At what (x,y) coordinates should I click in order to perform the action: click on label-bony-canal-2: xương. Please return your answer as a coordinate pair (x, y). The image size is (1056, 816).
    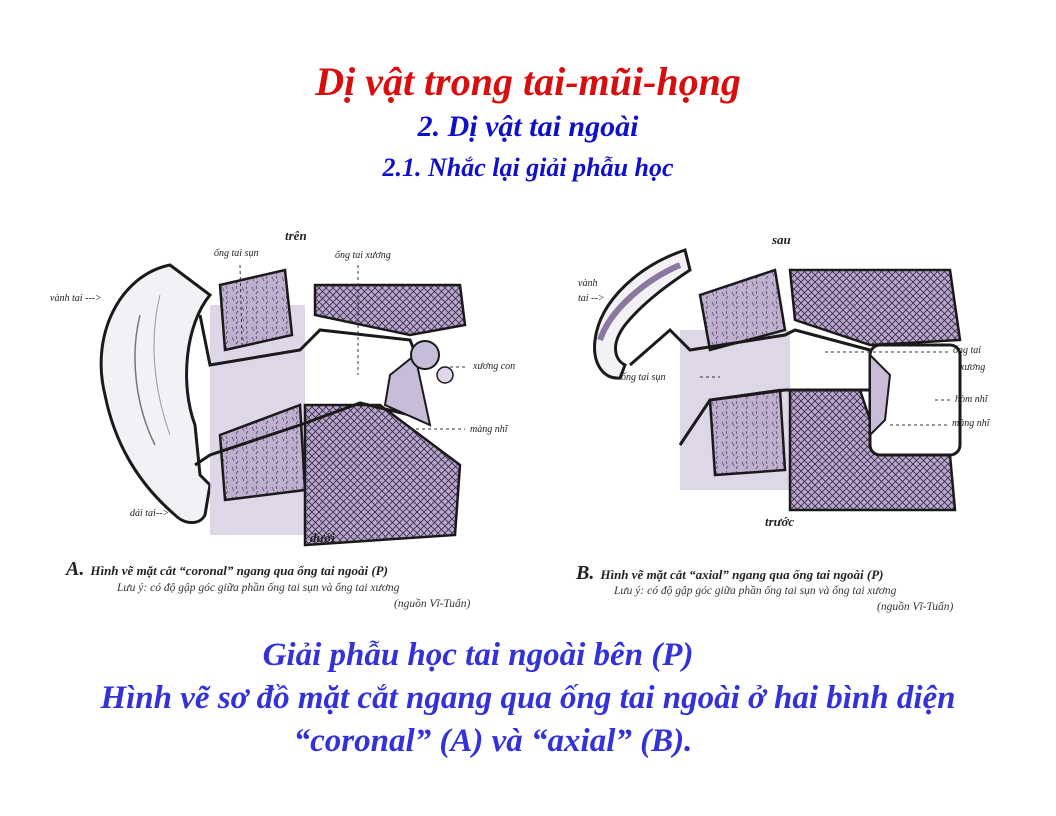
    Looking at the image, I should click on (973, 367).